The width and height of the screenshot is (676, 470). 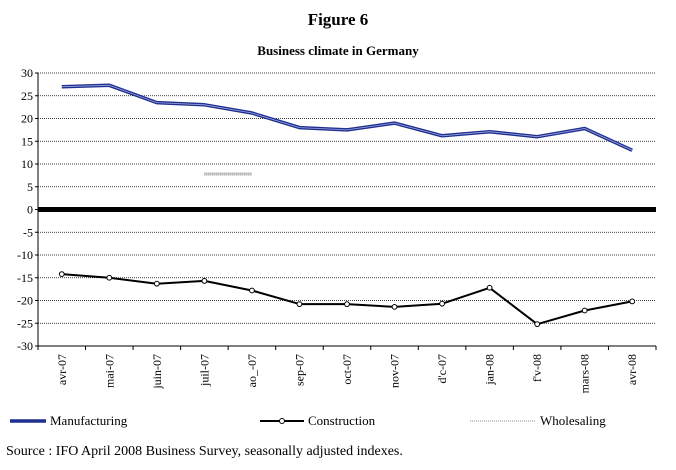 I want to click on y-tick-label: 25, so click(x=27, y=96).